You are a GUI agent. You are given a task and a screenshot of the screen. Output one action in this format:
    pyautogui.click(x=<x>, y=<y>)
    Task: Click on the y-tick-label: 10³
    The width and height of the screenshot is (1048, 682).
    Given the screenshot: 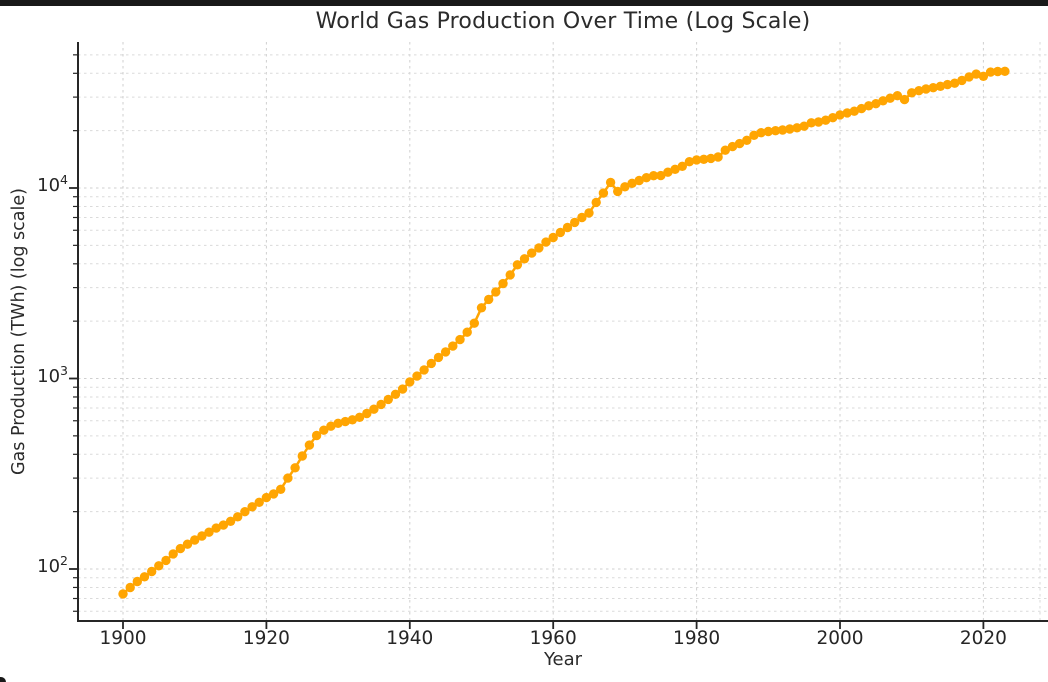 What is the action you would take?
    pyautogui.click(x=52, y=374)
    